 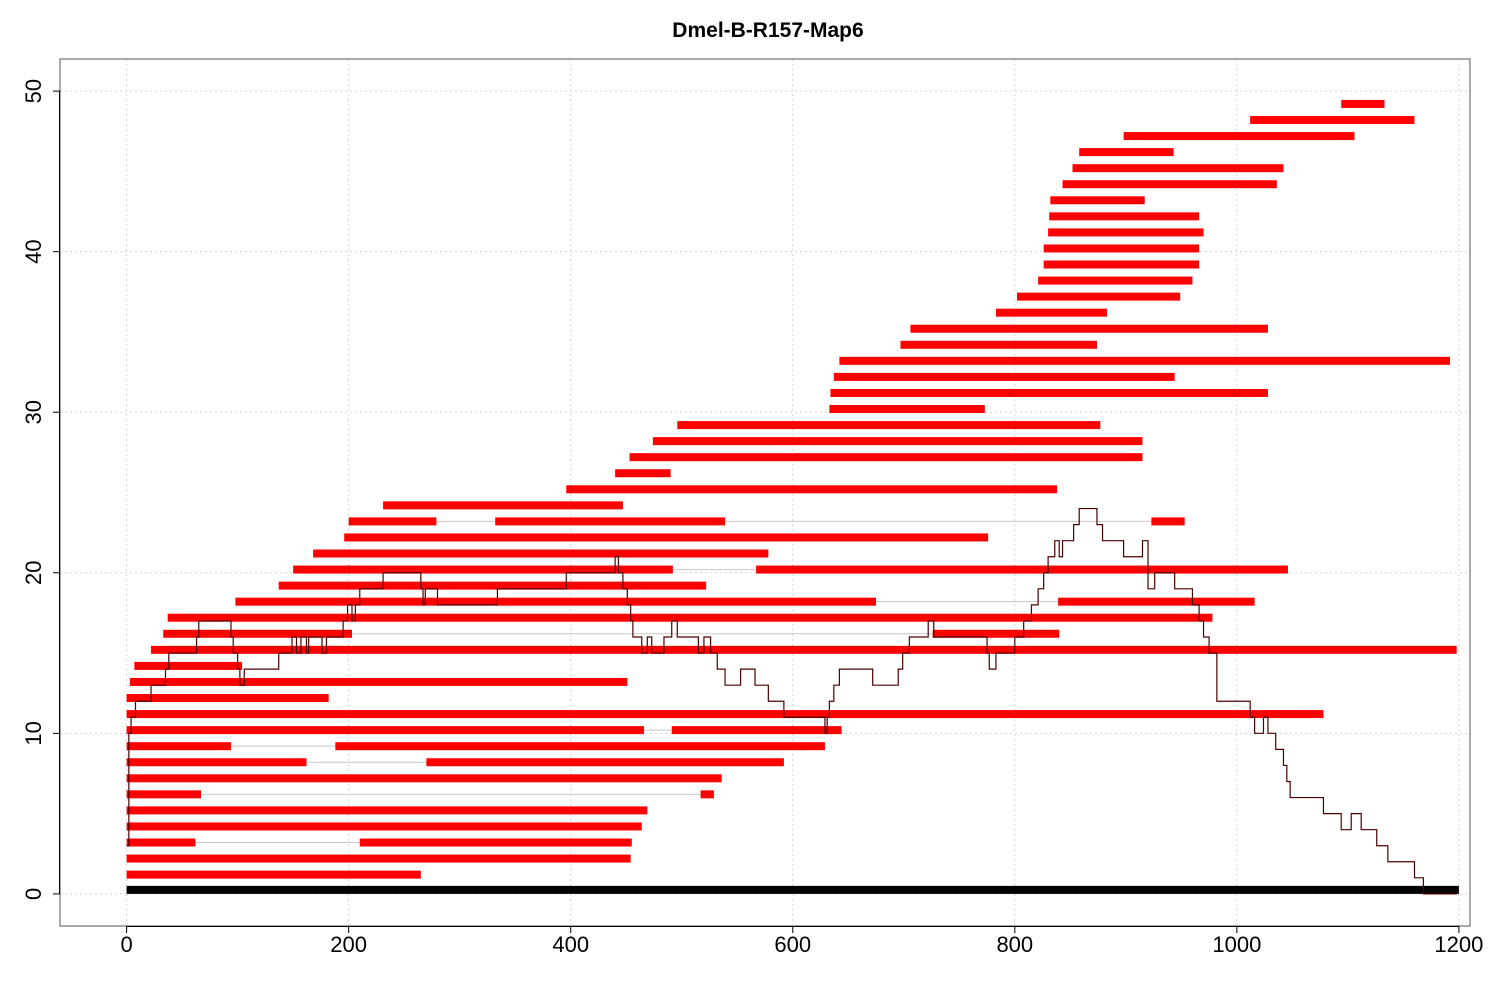 I want to click on x-tick-label: 600, so click(x=792, y=944).